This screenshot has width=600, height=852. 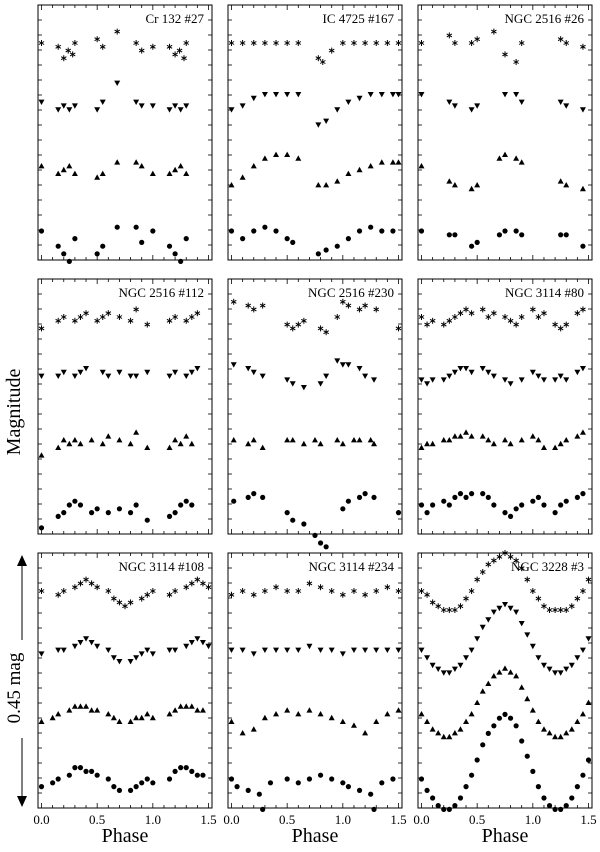 What do you see at coordinates (175, 18) in the screenshot?
I see `panel-title: Cr 132 #27` at bounding box center [175, 18].